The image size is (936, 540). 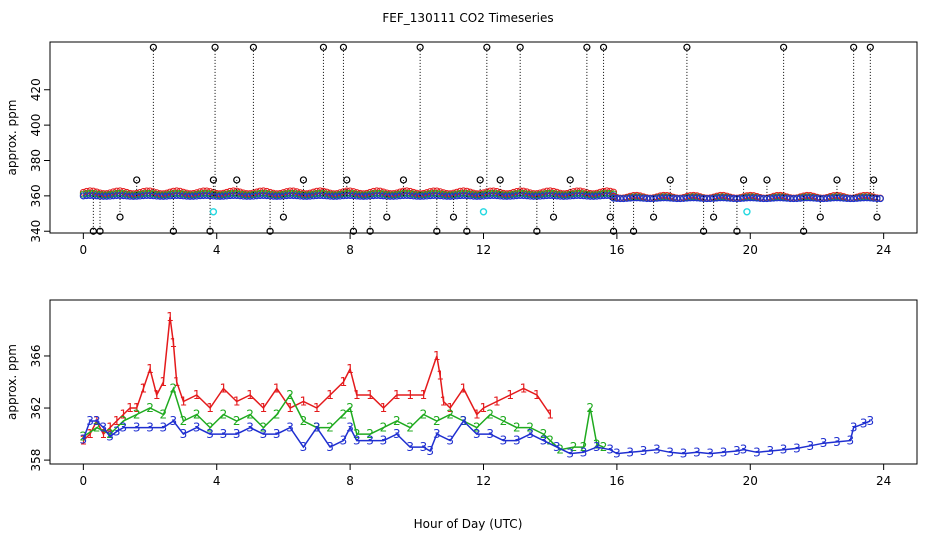 I want to click on x-tick-label: 0, so click(x=84, y=250).